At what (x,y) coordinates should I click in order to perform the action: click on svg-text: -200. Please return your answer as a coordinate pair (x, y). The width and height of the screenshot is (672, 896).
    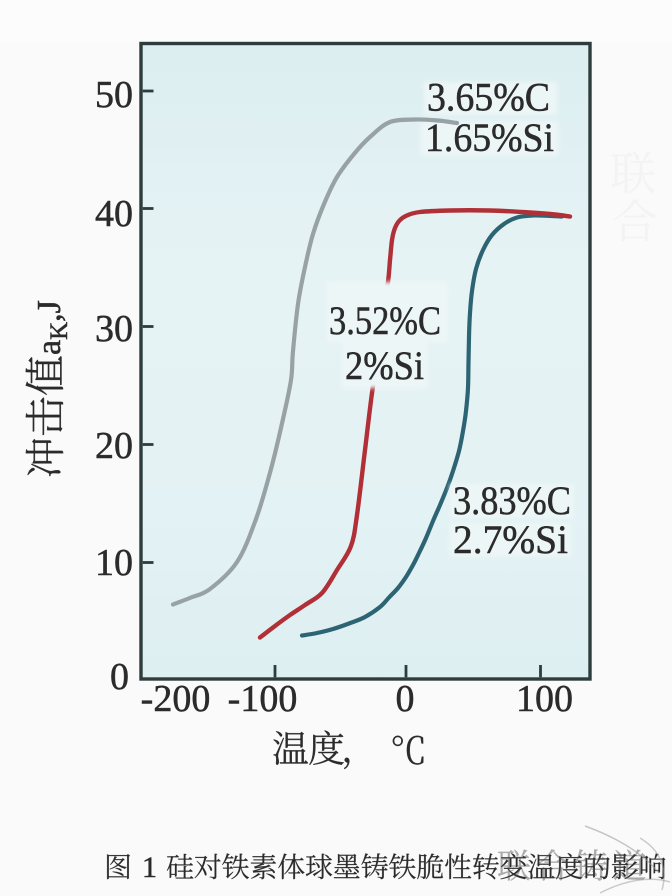
    Looking at the image, I should click on (176, 699).